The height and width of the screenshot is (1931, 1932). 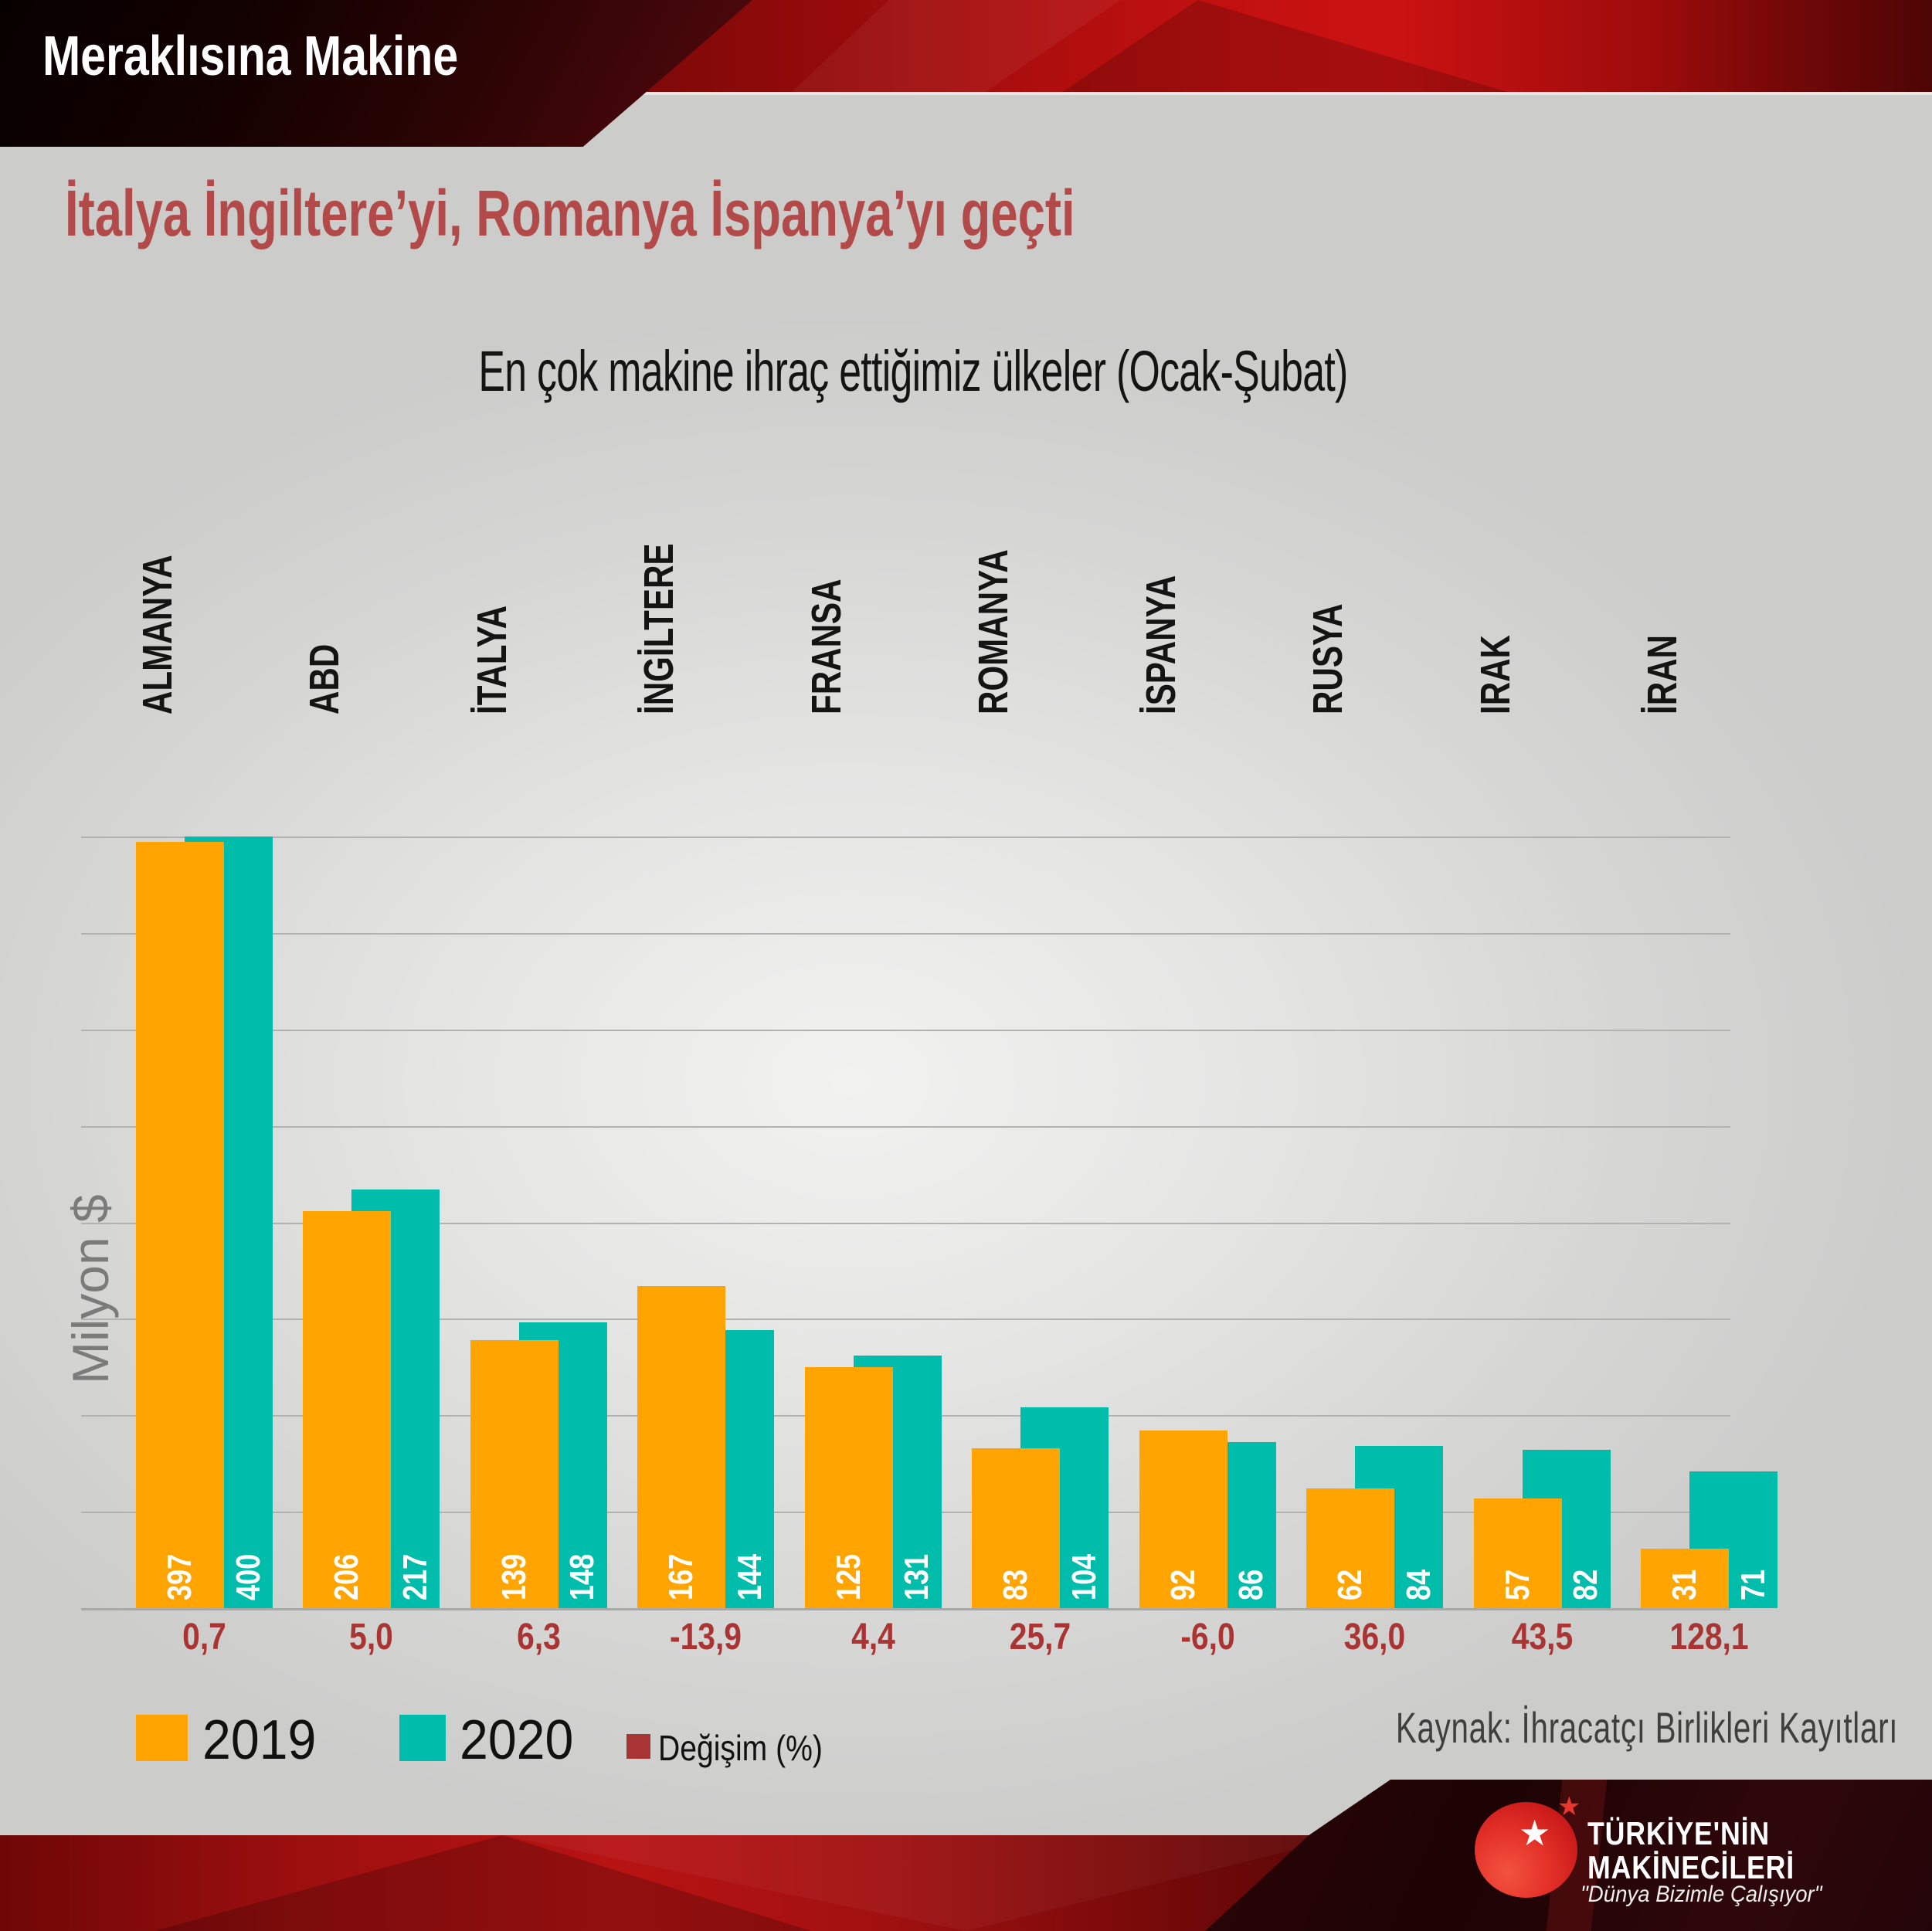 I want to click on header-band-edge, so click(x=966, y=93).